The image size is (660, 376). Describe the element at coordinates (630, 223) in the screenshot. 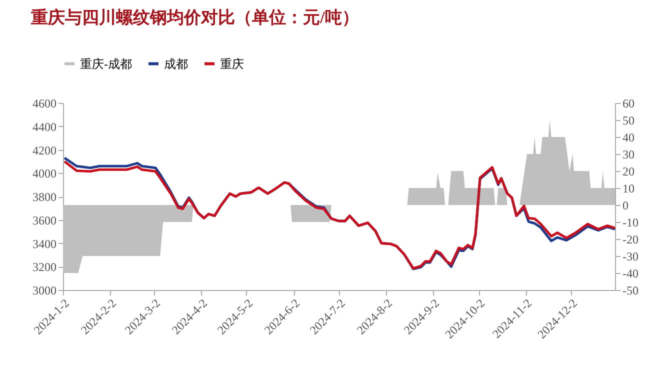

I see `y2-tick-label: -10` at that location.